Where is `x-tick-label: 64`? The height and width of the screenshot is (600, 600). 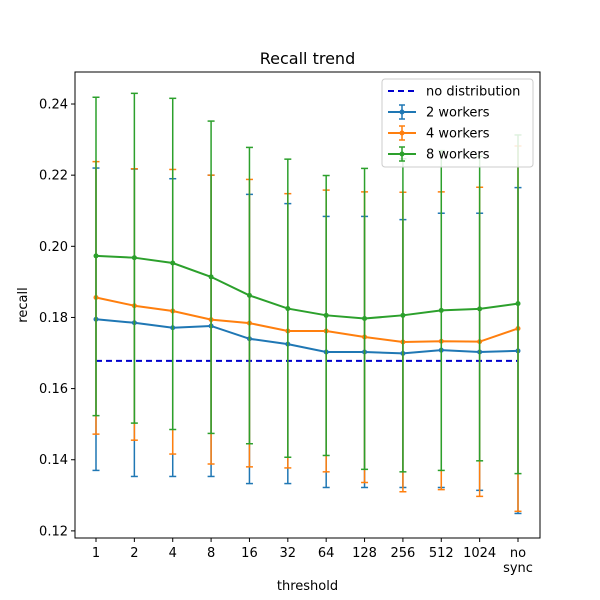
x-tick-label: 64 is located at coordinates (326, 553).